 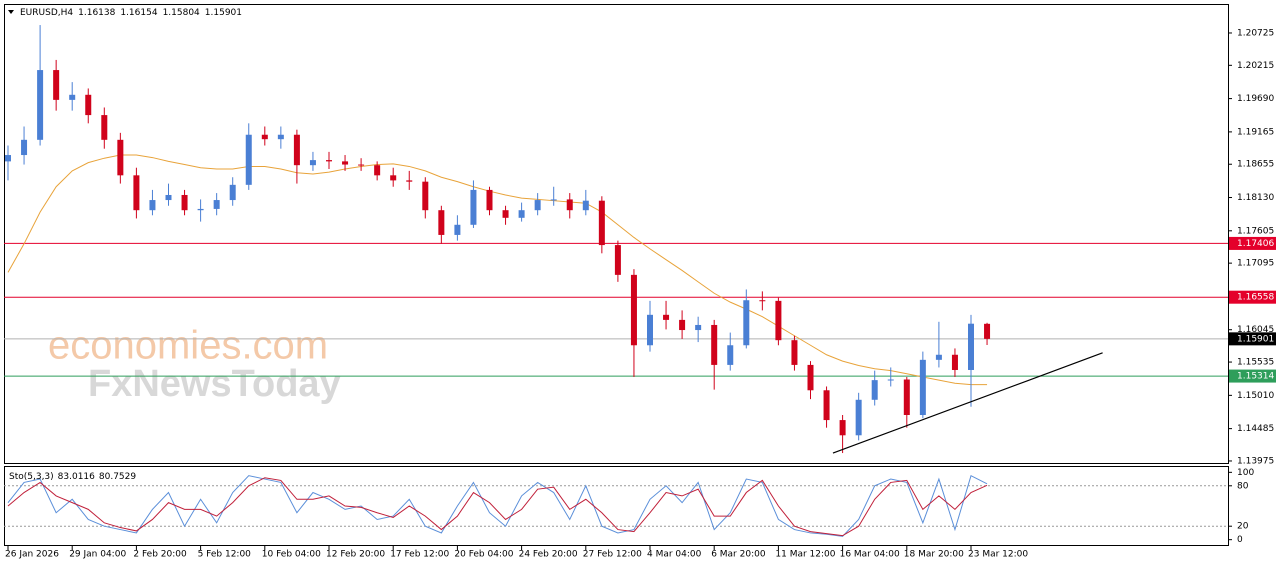 I want to click on indicator-header: Sto(5,3,3) 83.0116 80.7529, so click(x=72, y=477).